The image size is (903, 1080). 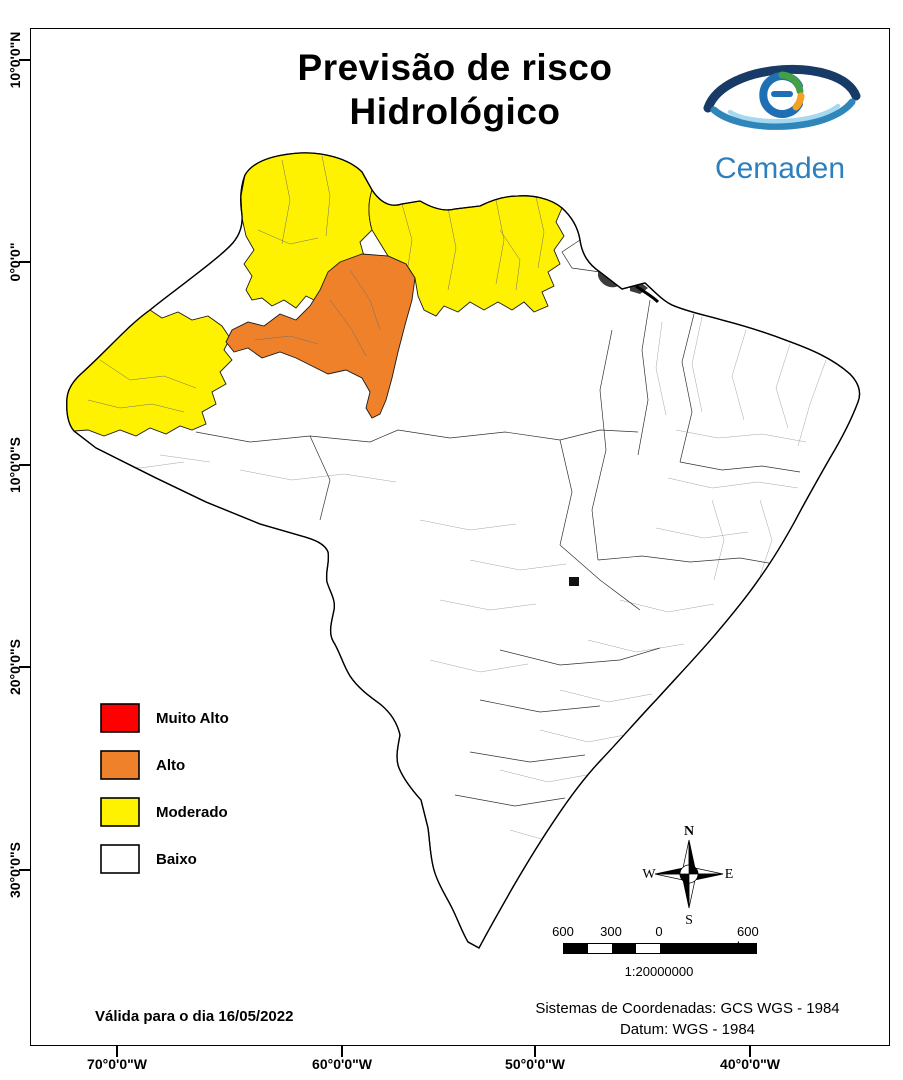 I want to click on scale-label: 0, so click(x=659, y=931).